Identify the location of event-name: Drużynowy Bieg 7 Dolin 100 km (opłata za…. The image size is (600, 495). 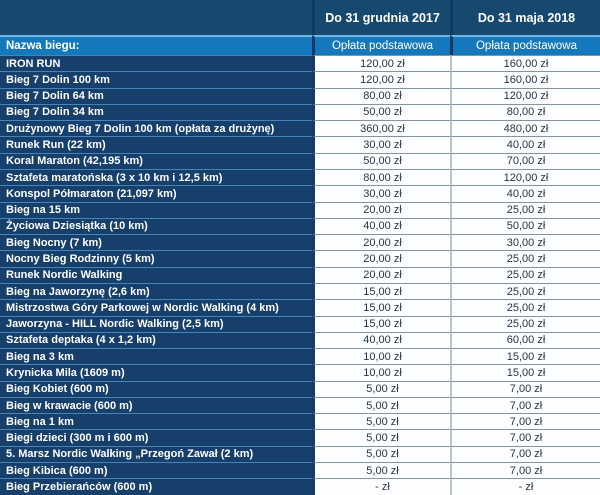
(156, 128).